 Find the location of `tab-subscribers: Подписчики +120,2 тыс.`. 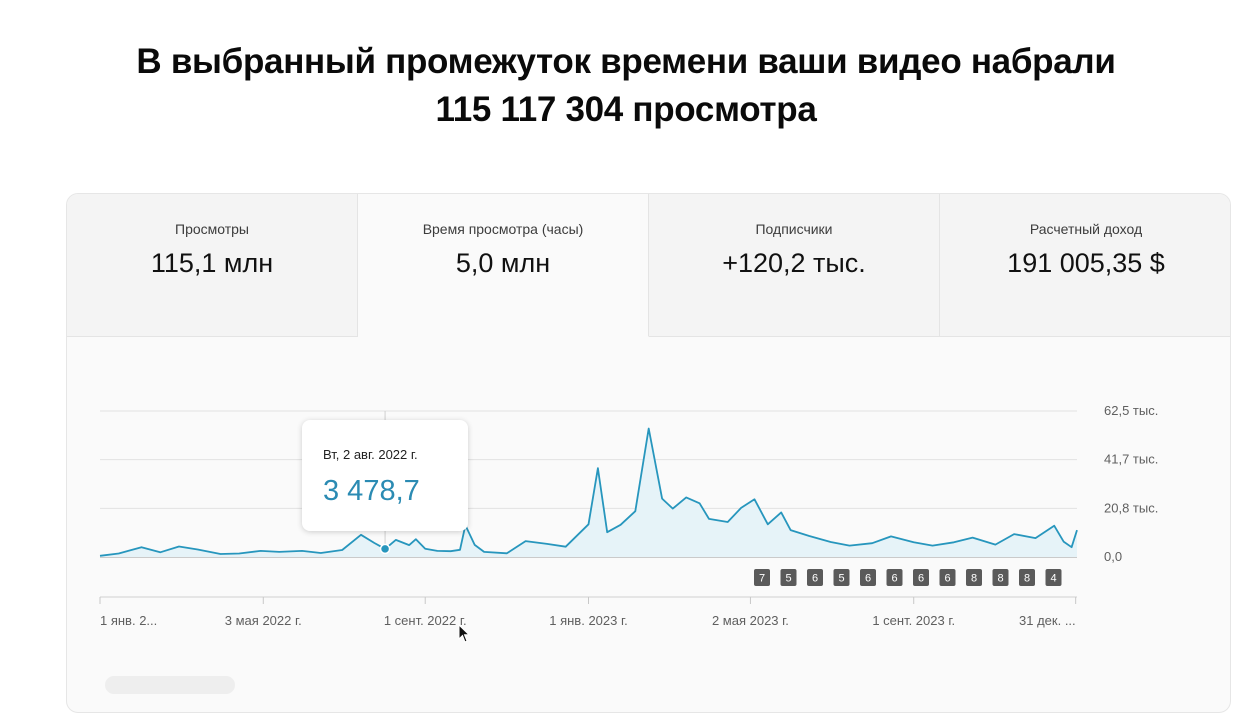

tab-subscribers: Подписчики +120,2 тыс. is located at coordinates (794, 265).